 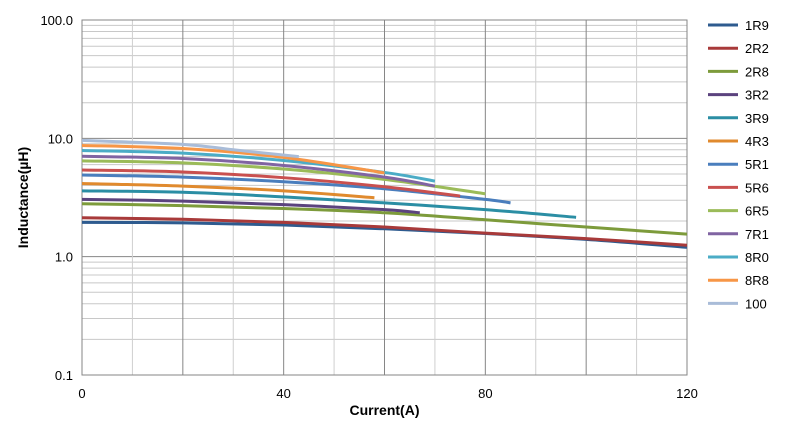 I want to click on series-line-8R8, so click(x=233, y=159).